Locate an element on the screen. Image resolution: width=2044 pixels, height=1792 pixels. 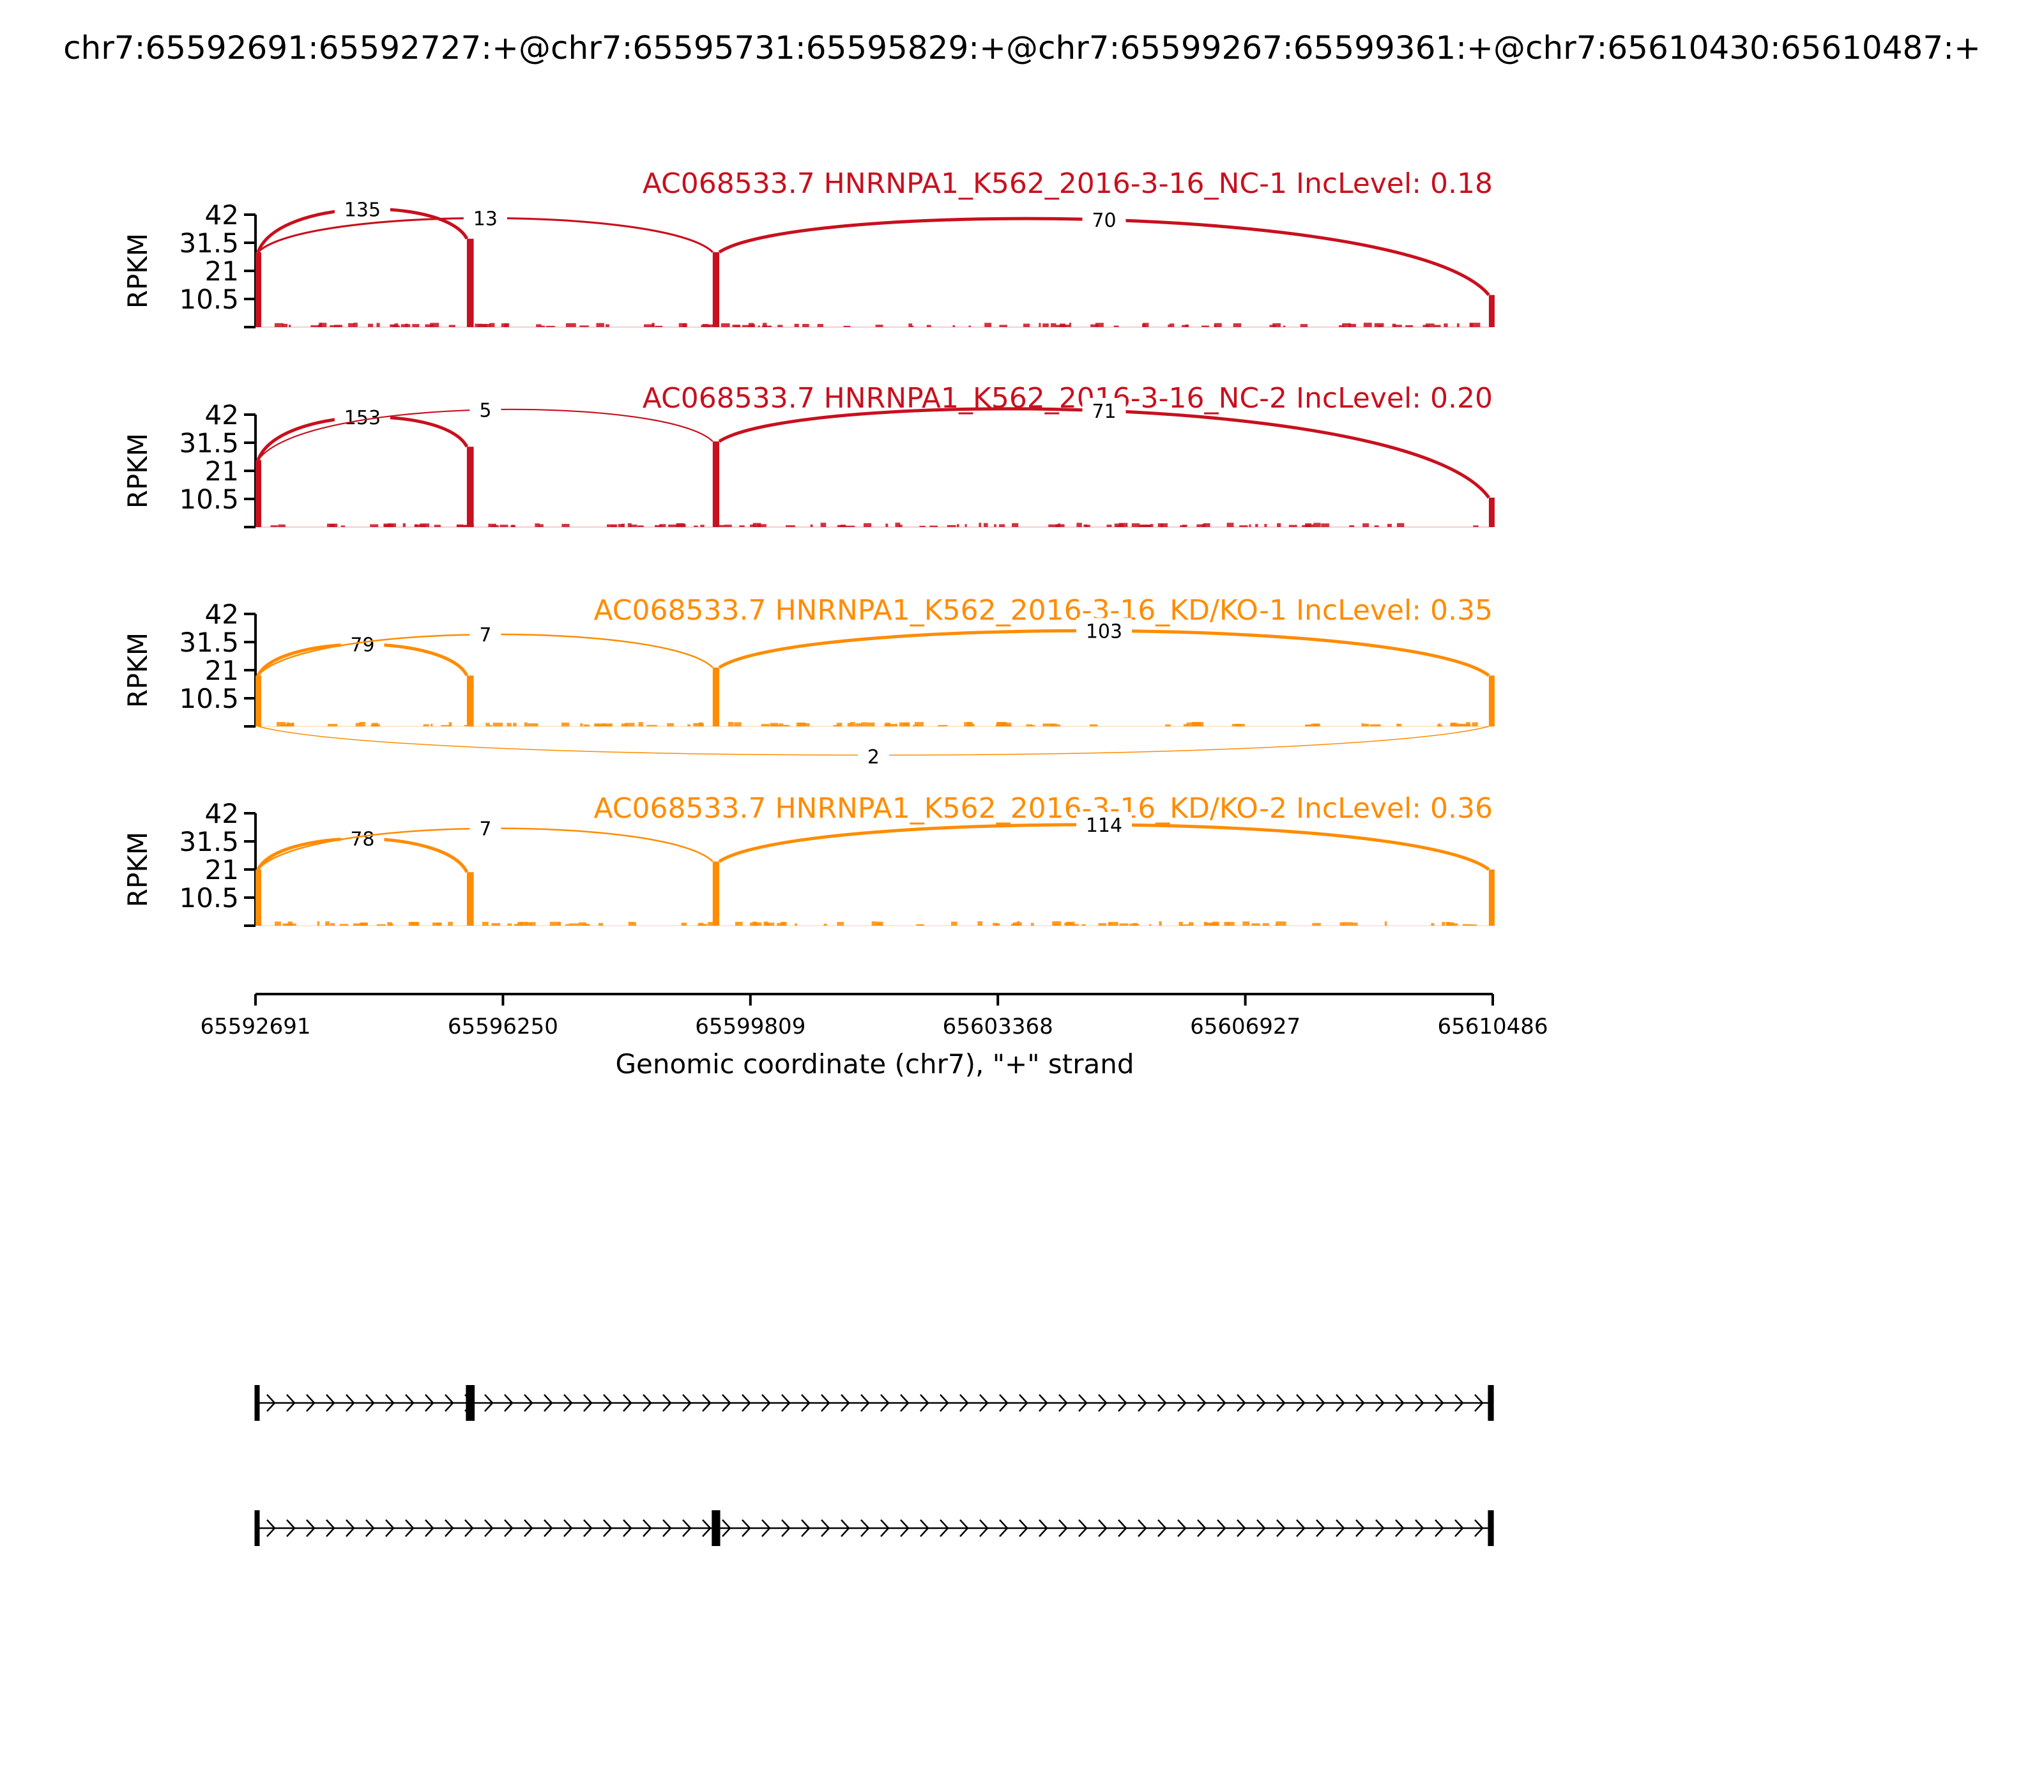
x-tick-label: 65592691 is located at coordinates (255, 1027).